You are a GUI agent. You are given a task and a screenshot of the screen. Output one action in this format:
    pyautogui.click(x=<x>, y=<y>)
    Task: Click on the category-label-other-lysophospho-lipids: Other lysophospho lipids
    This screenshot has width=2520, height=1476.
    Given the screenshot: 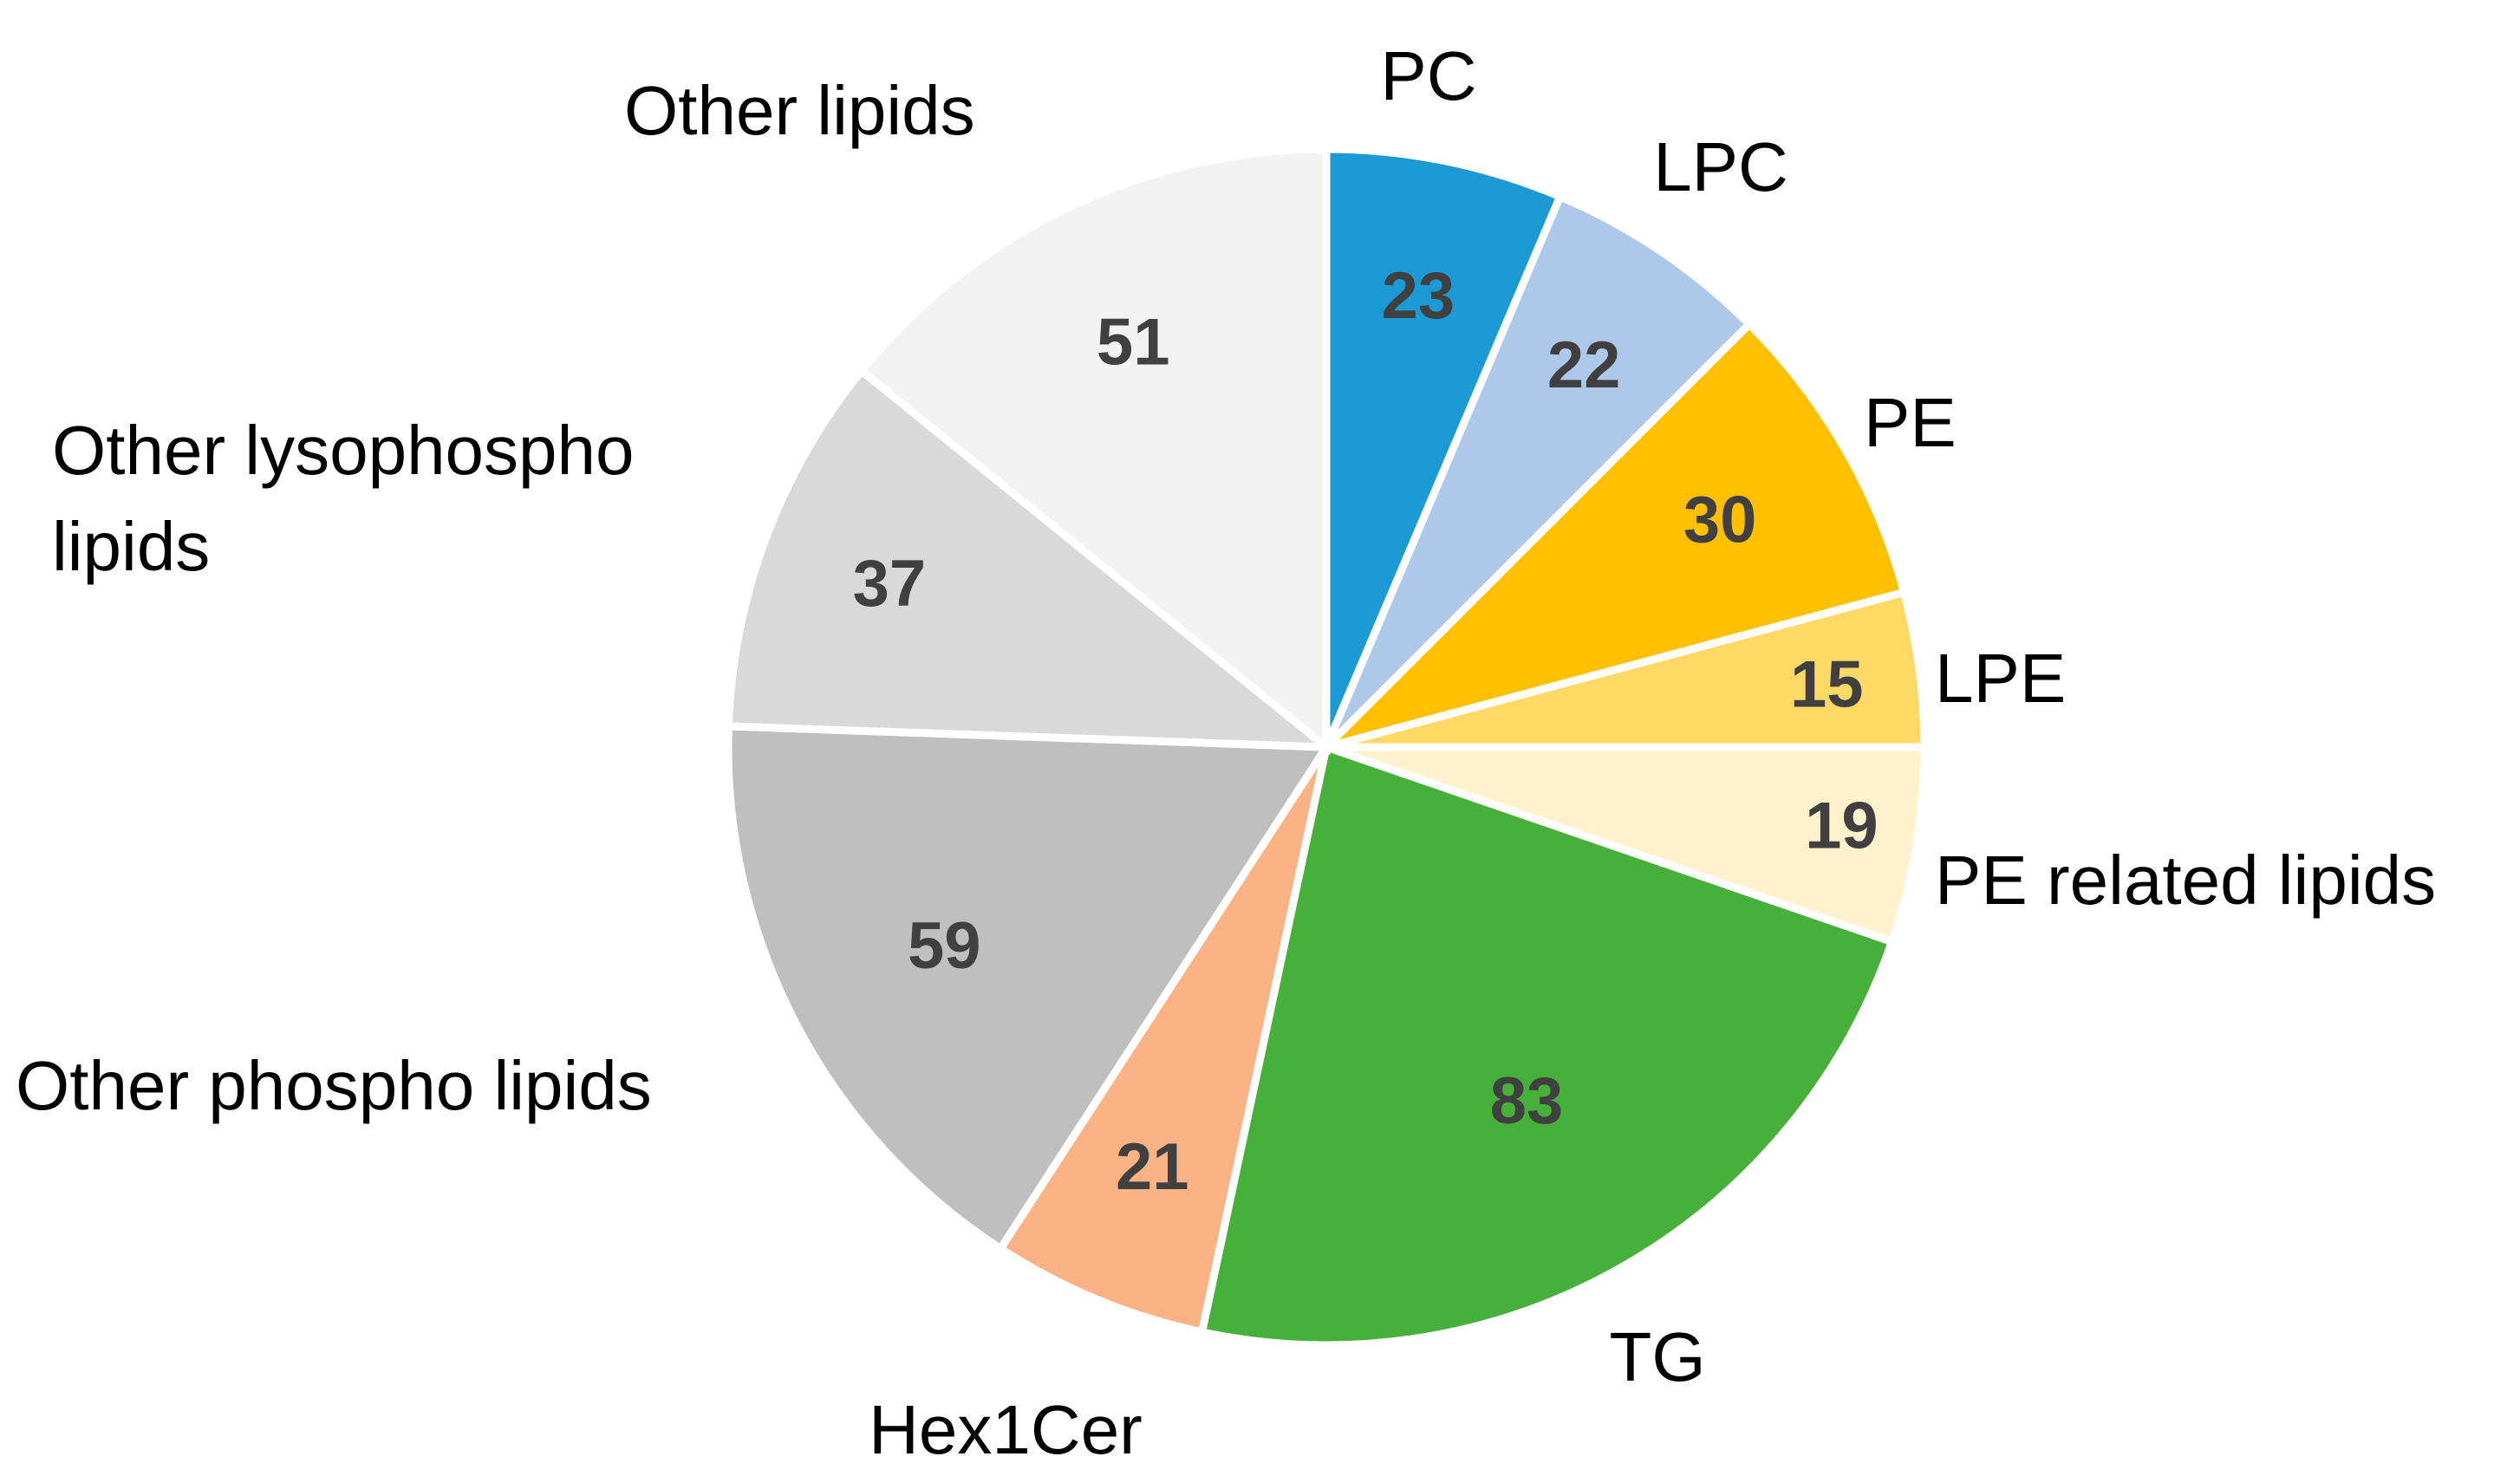 What is the action you would take?
    pyautogui.click(x=343, y=498)
    